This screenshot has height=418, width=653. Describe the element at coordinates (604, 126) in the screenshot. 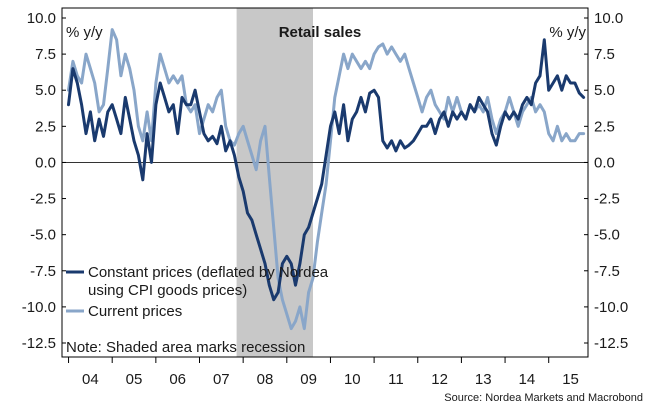

I see `y-tick-label-right: 2.5` at that location.